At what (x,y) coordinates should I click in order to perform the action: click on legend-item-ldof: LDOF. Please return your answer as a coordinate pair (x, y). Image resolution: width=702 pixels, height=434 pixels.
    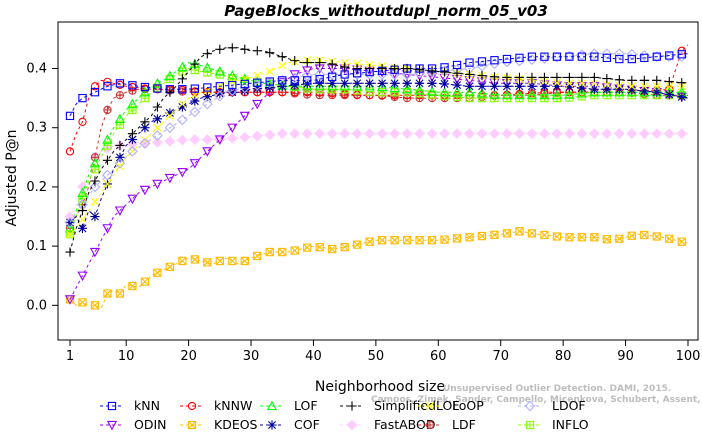
    Looking at the image, I should click on (552, 405).